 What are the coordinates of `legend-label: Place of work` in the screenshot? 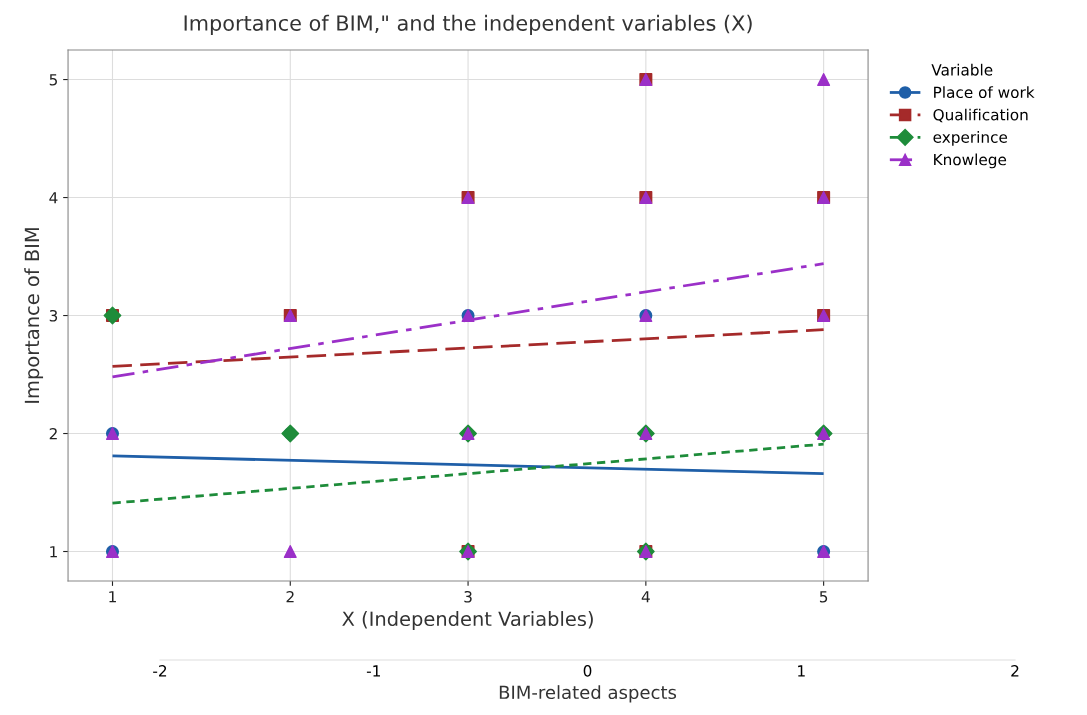 It's located at (984, 92).